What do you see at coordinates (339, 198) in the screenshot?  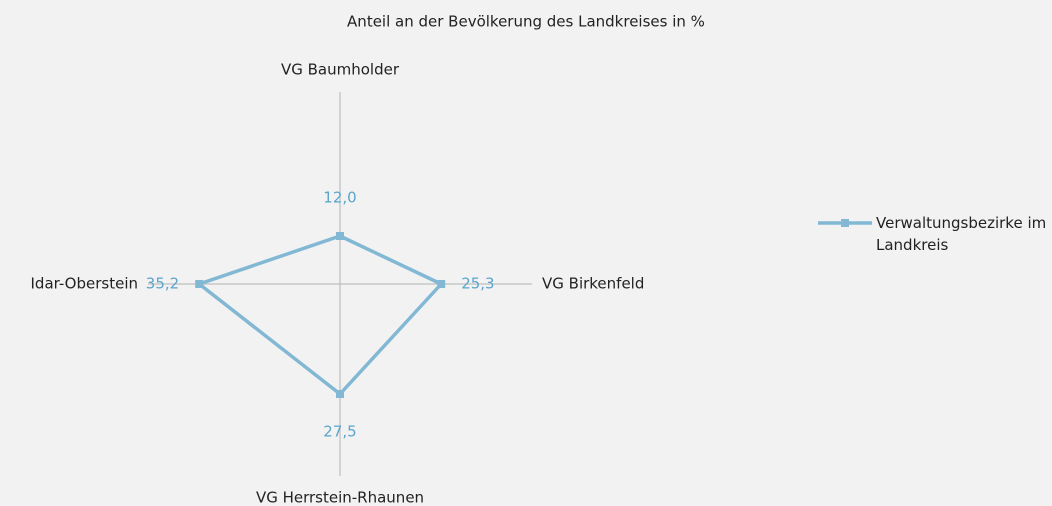 I see `value-label: 12,0` at bounding box center [339, 198].